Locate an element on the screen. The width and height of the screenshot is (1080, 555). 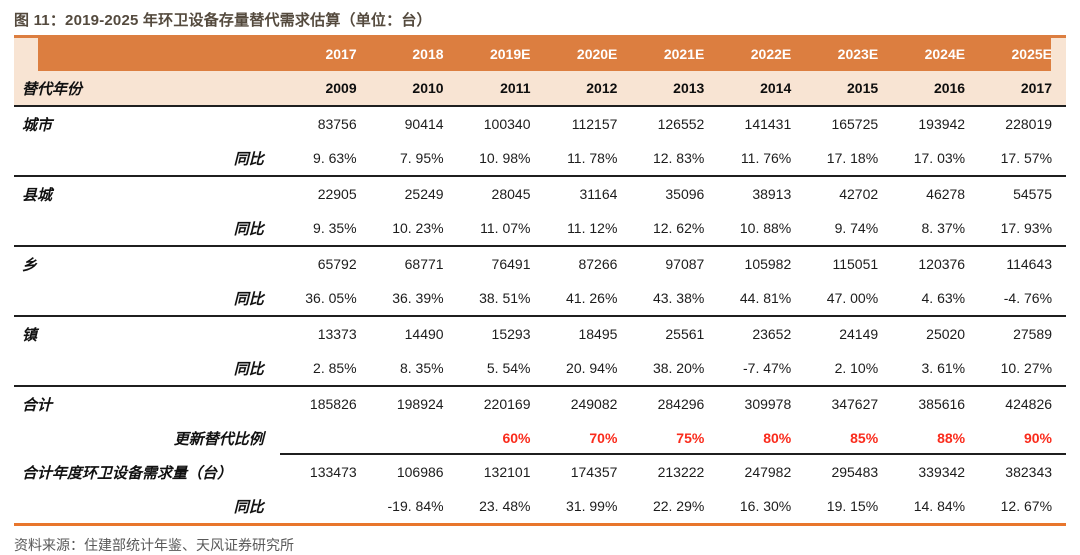
table-cell: 11. 78% is located at coordinates (592, 158).